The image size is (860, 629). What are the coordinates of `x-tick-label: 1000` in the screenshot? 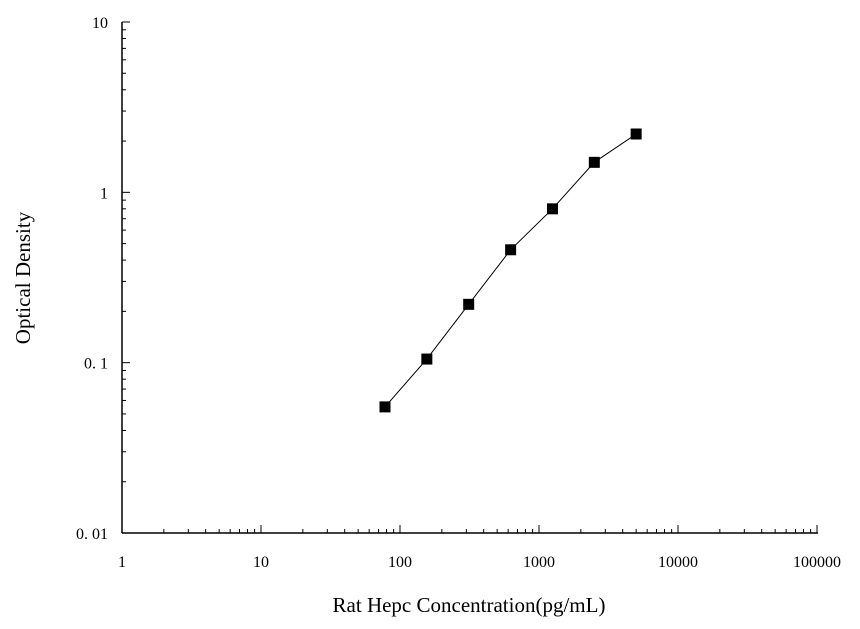 It's located at (539, 562).